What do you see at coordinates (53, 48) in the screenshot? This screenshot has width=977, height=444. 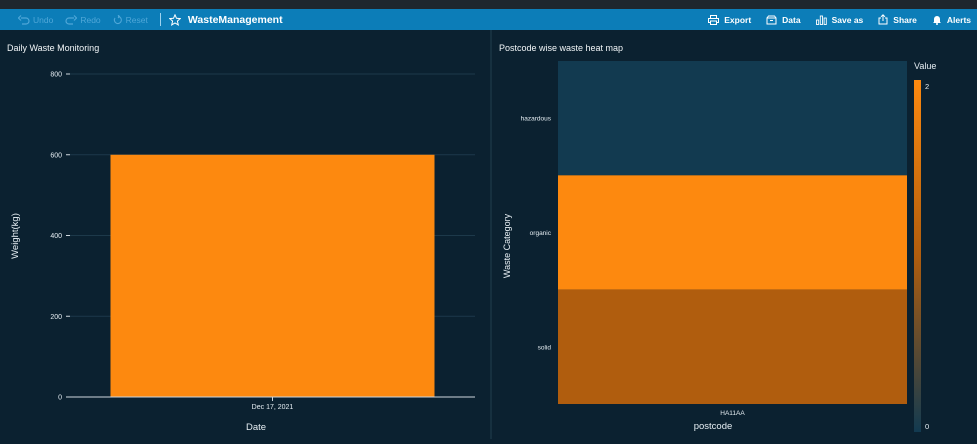 I see `bar-chart-title: Daily Waste Monitoring` at bounding box center [53, 48].